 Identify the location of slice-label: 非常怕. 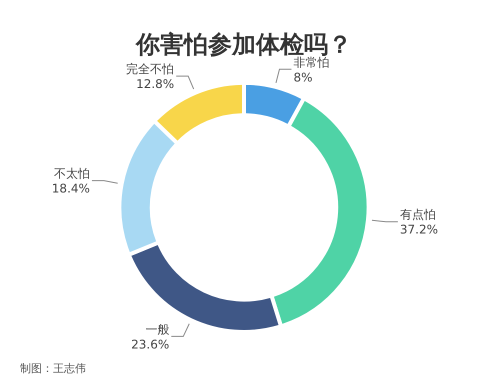
(311, 62).